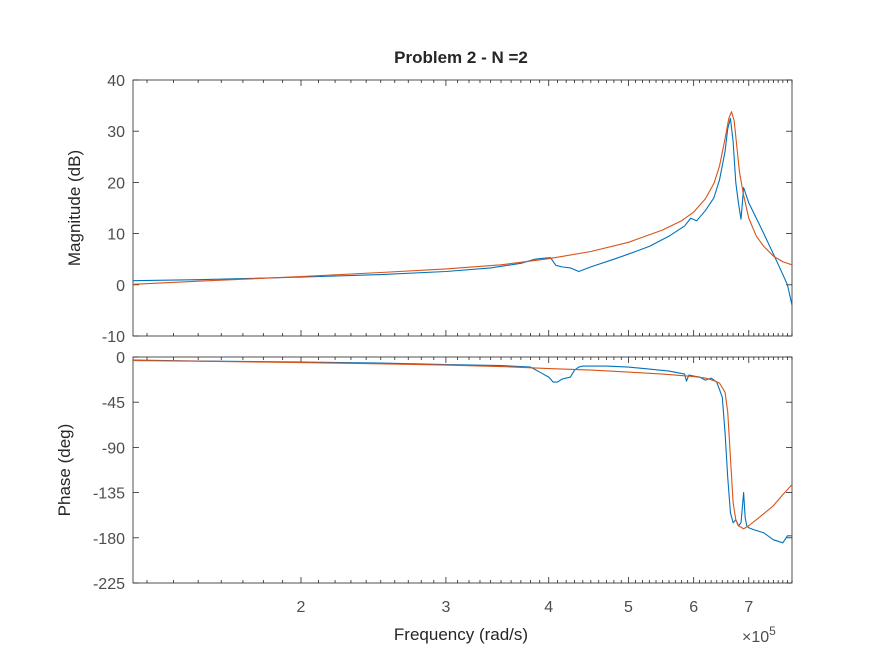 This screenshot has height=661, width=875. What do you see at coordinates (113, 448) in the screenshot?
I see `phase-y-tick-label: -90` at bounding box center [113, 448].